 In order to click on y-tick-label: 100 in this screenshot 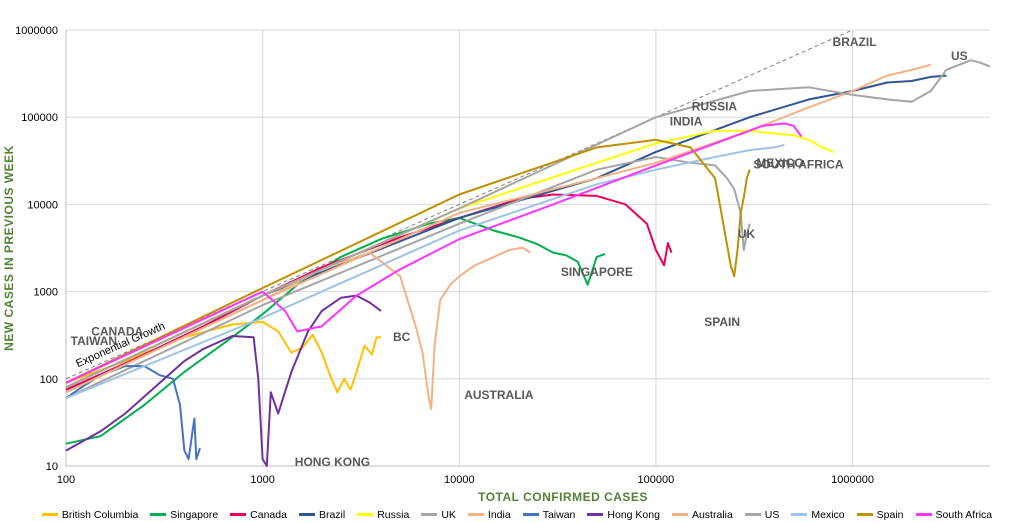, I will do `click(49, 380)`.